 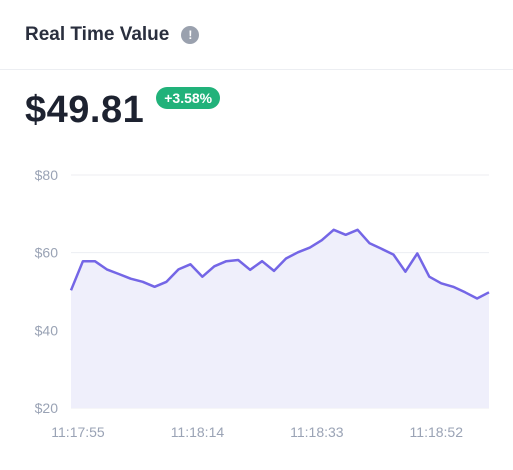 What do you see at coordinates (279, 264) in the screenshot?
I see `series-line` at bounding box center [279, 264].